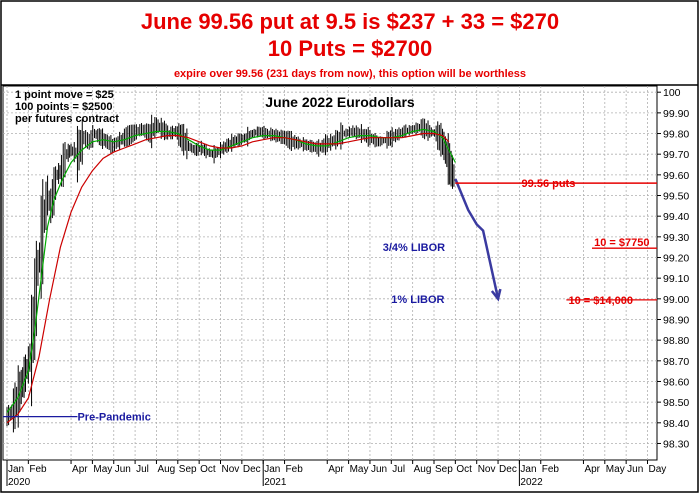 The image size is (699, 493). What do you see at coordinates (414, 248) in the screenshot?
I see `libor-three-quarter-label: 3/4% LIBOR` at bounding box center [414, 248].